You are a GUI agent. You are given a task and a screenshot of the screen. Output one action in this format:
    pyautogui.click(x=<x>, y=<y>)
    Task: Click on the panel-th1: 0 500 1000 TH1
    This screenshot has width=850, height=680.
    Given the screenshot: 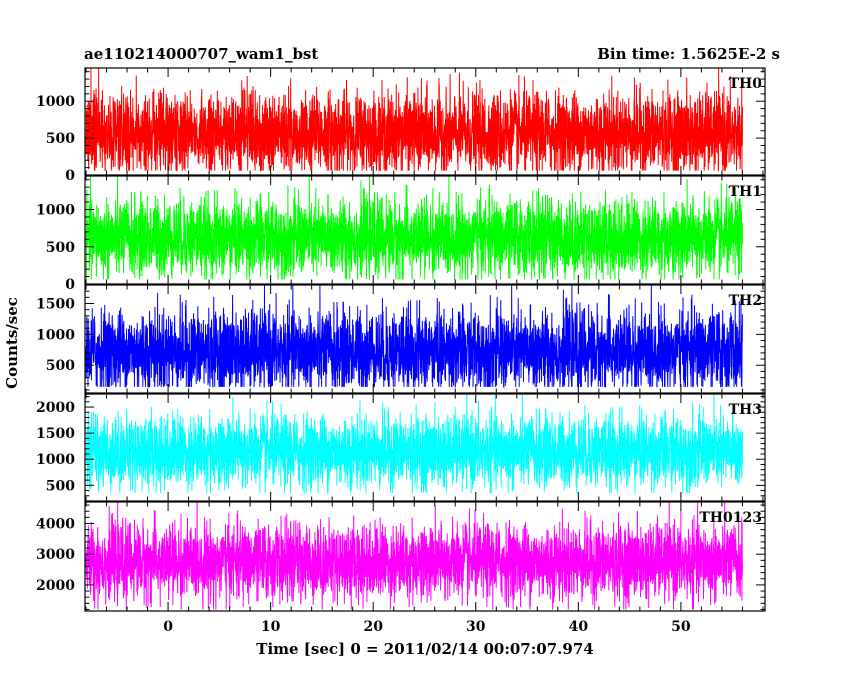 What is the action you would take?
    pyautogui.click(x=401, y=234)
    